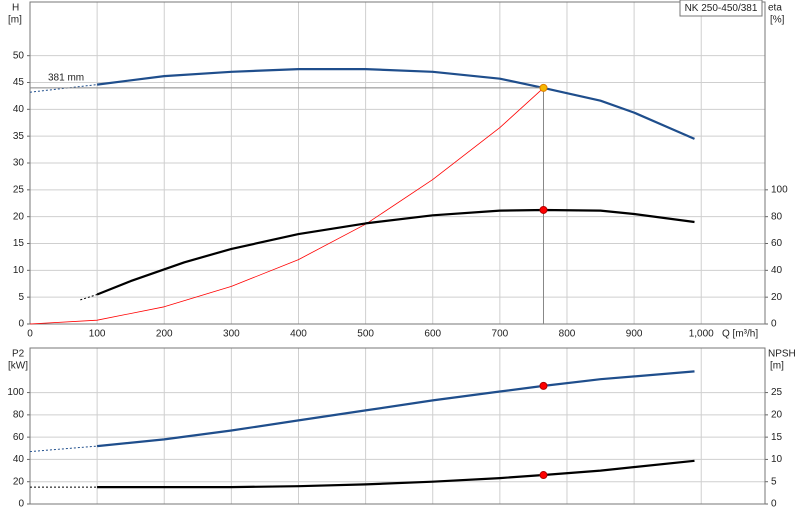 This screenshot has height=520, width=800. What do you see at coordinates (231, 334) in the screenshot?
I see `x-tick-label: 300` at bounding box center [231, 334].